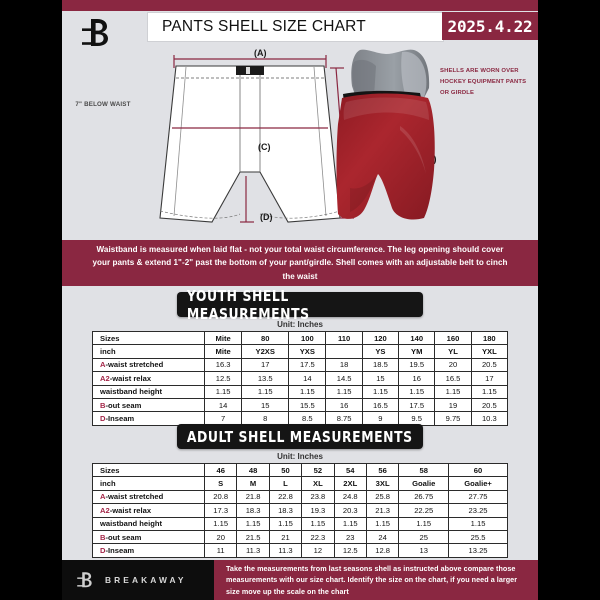 This screenshot has width=600, height=600. What do you see at coordinates (478, 537) in the screenshot?
I see `table-cell: 25.5` at bounding box center [478, 537].